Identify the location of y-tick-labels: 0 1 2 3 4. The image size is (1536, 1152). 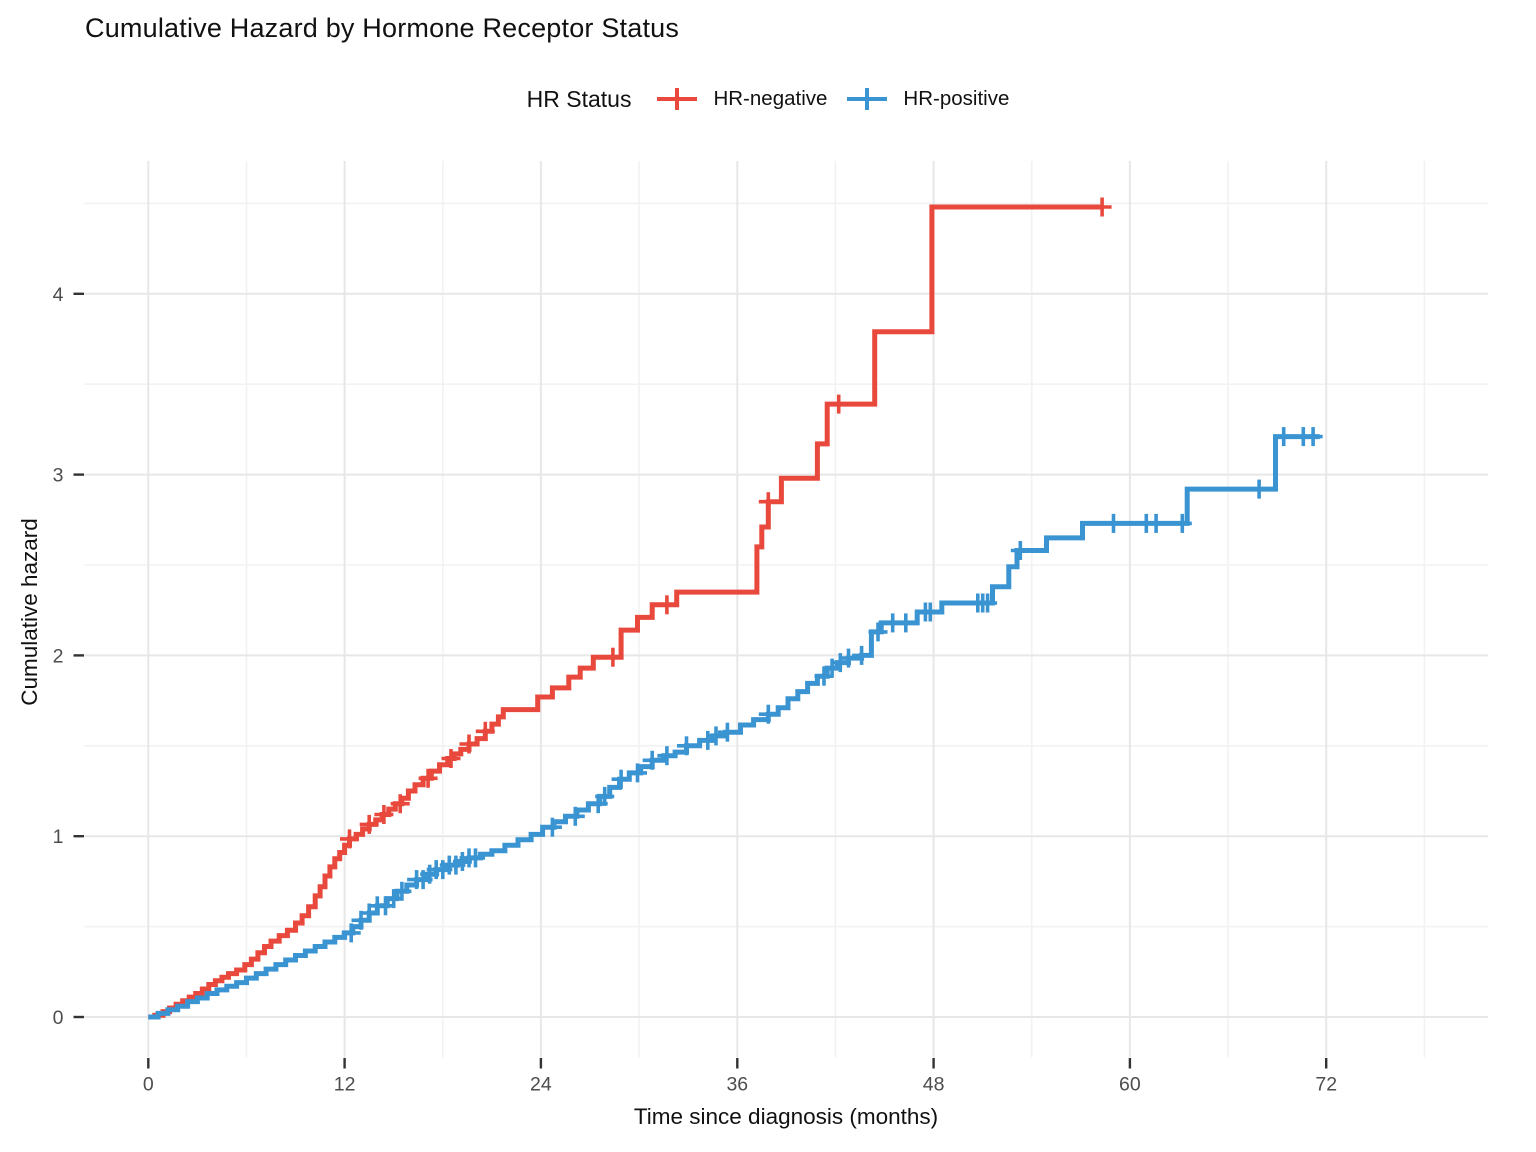
(58, 656).